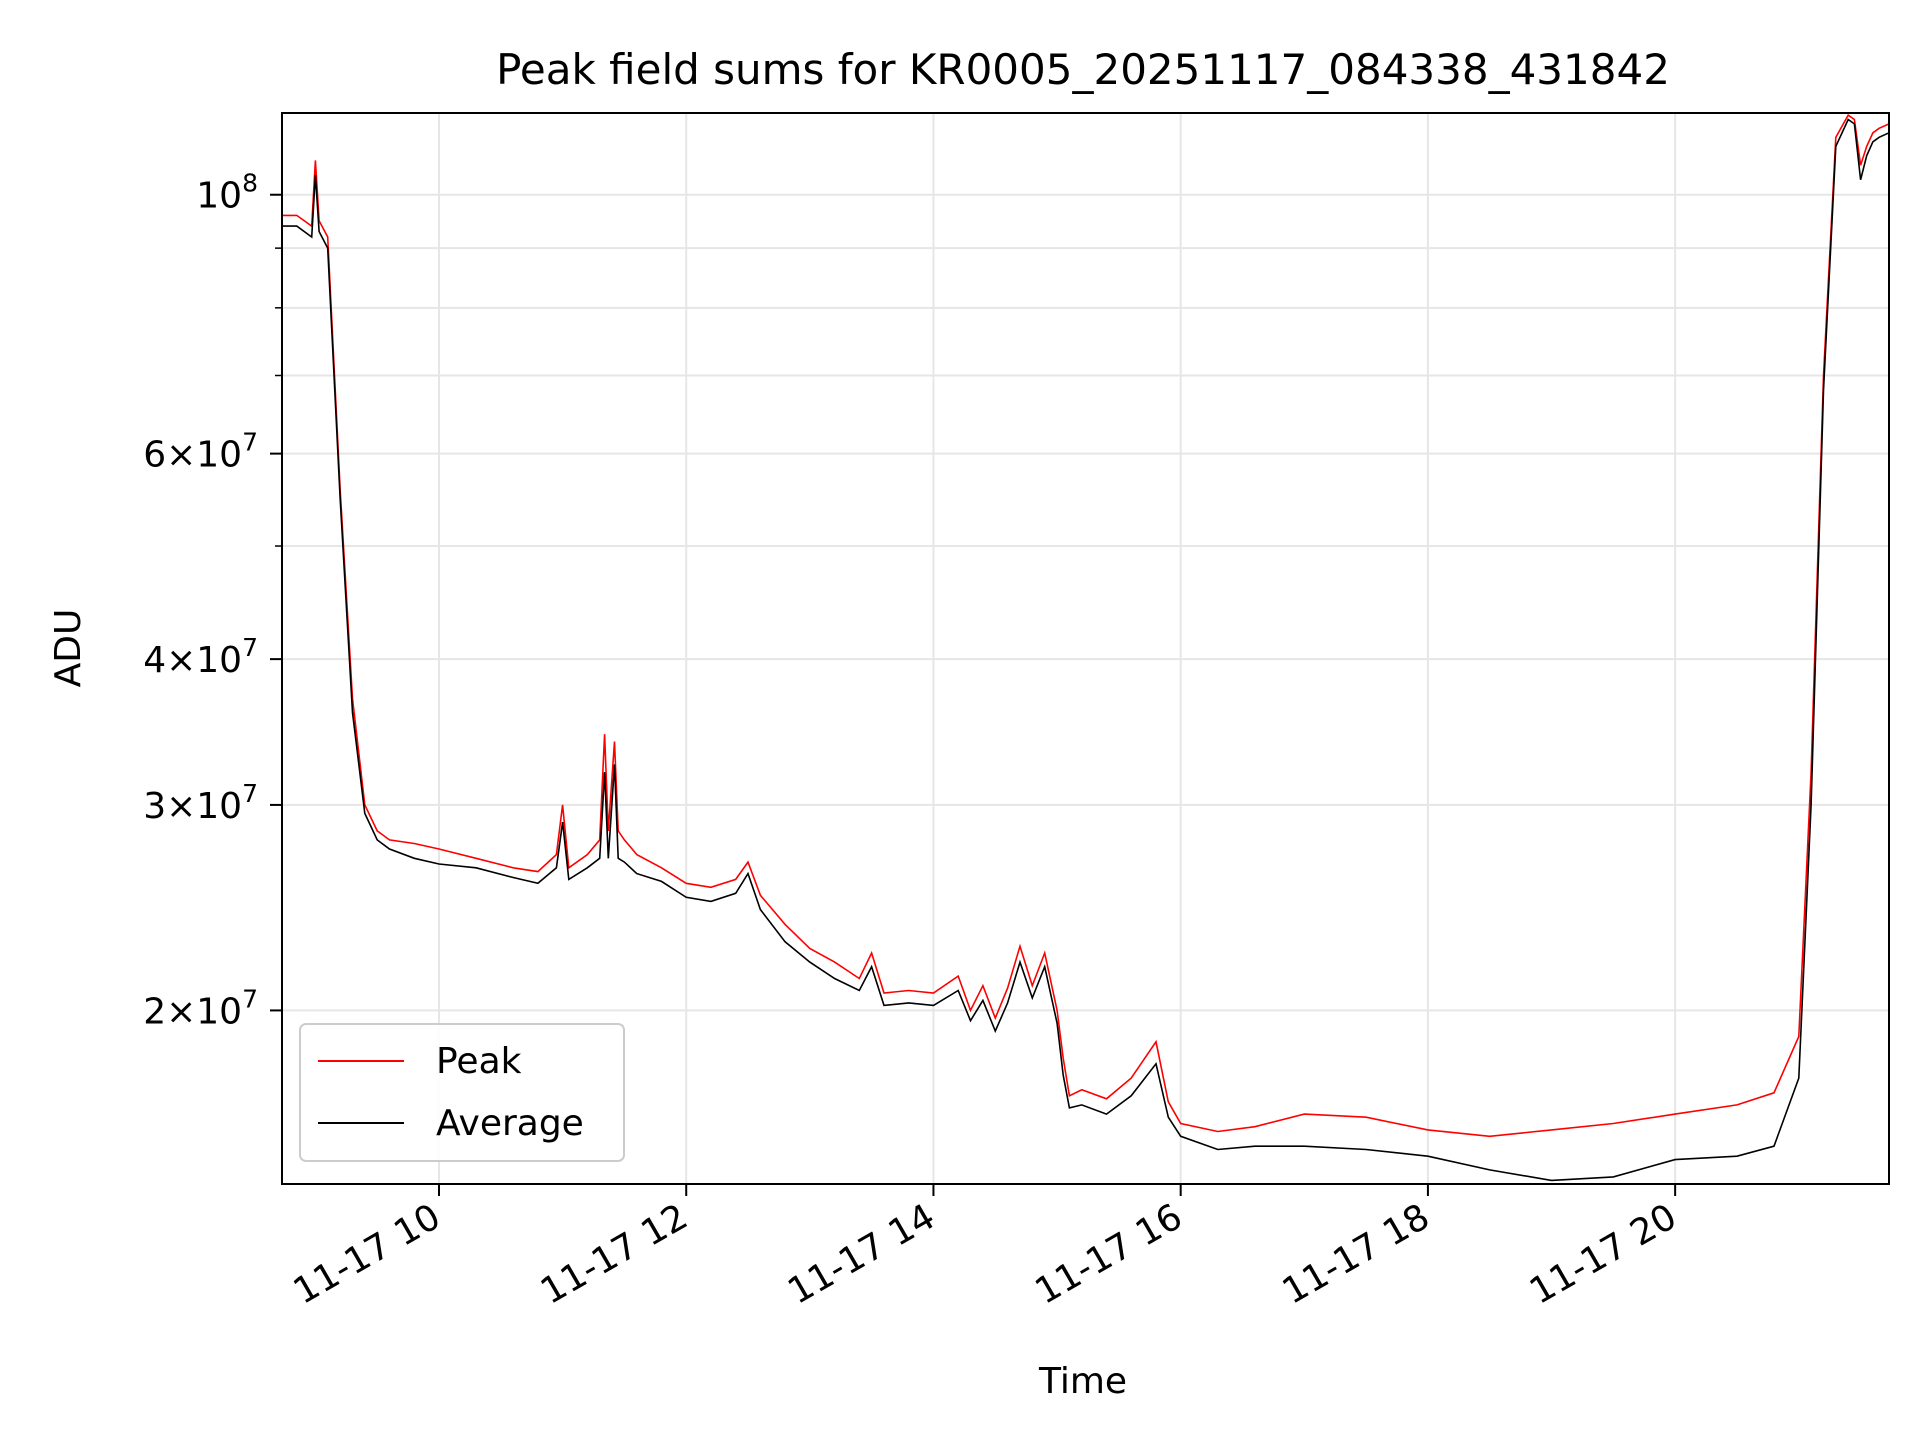  Describe the element at coordinates (154, 1011) in the screenshot. I see `y-tick-mantissa: 2` at that location.